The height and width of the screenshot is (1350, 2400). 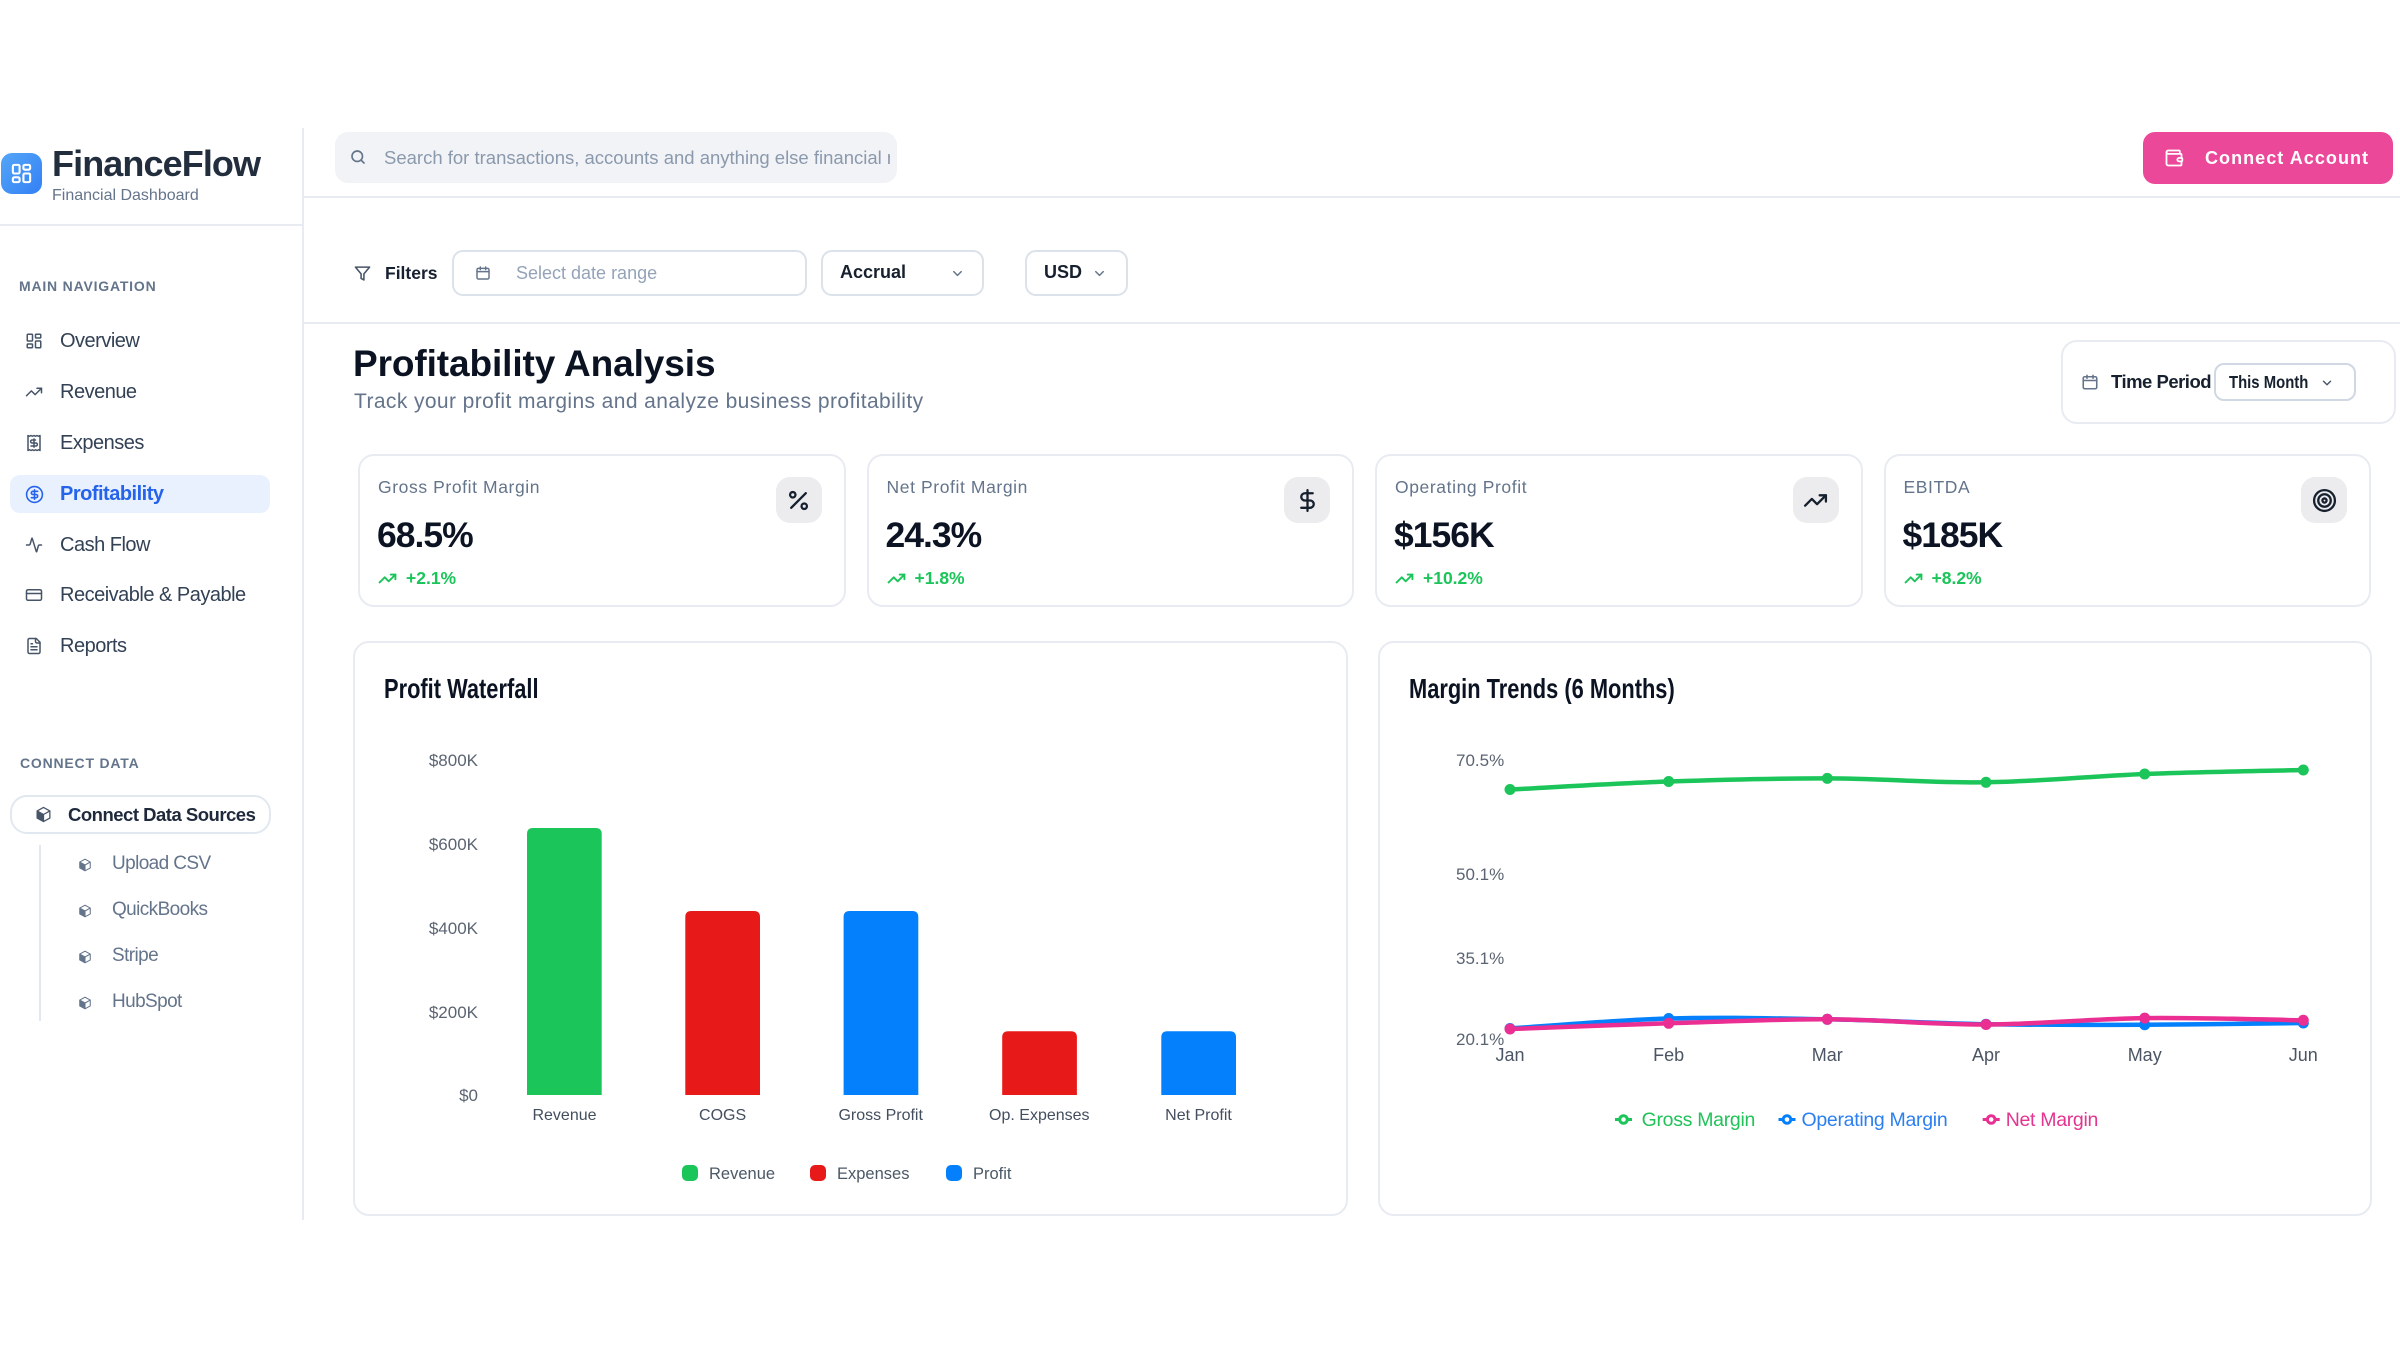 I want to click on svg-text: 70.5%, so click(x=1480, y=760).